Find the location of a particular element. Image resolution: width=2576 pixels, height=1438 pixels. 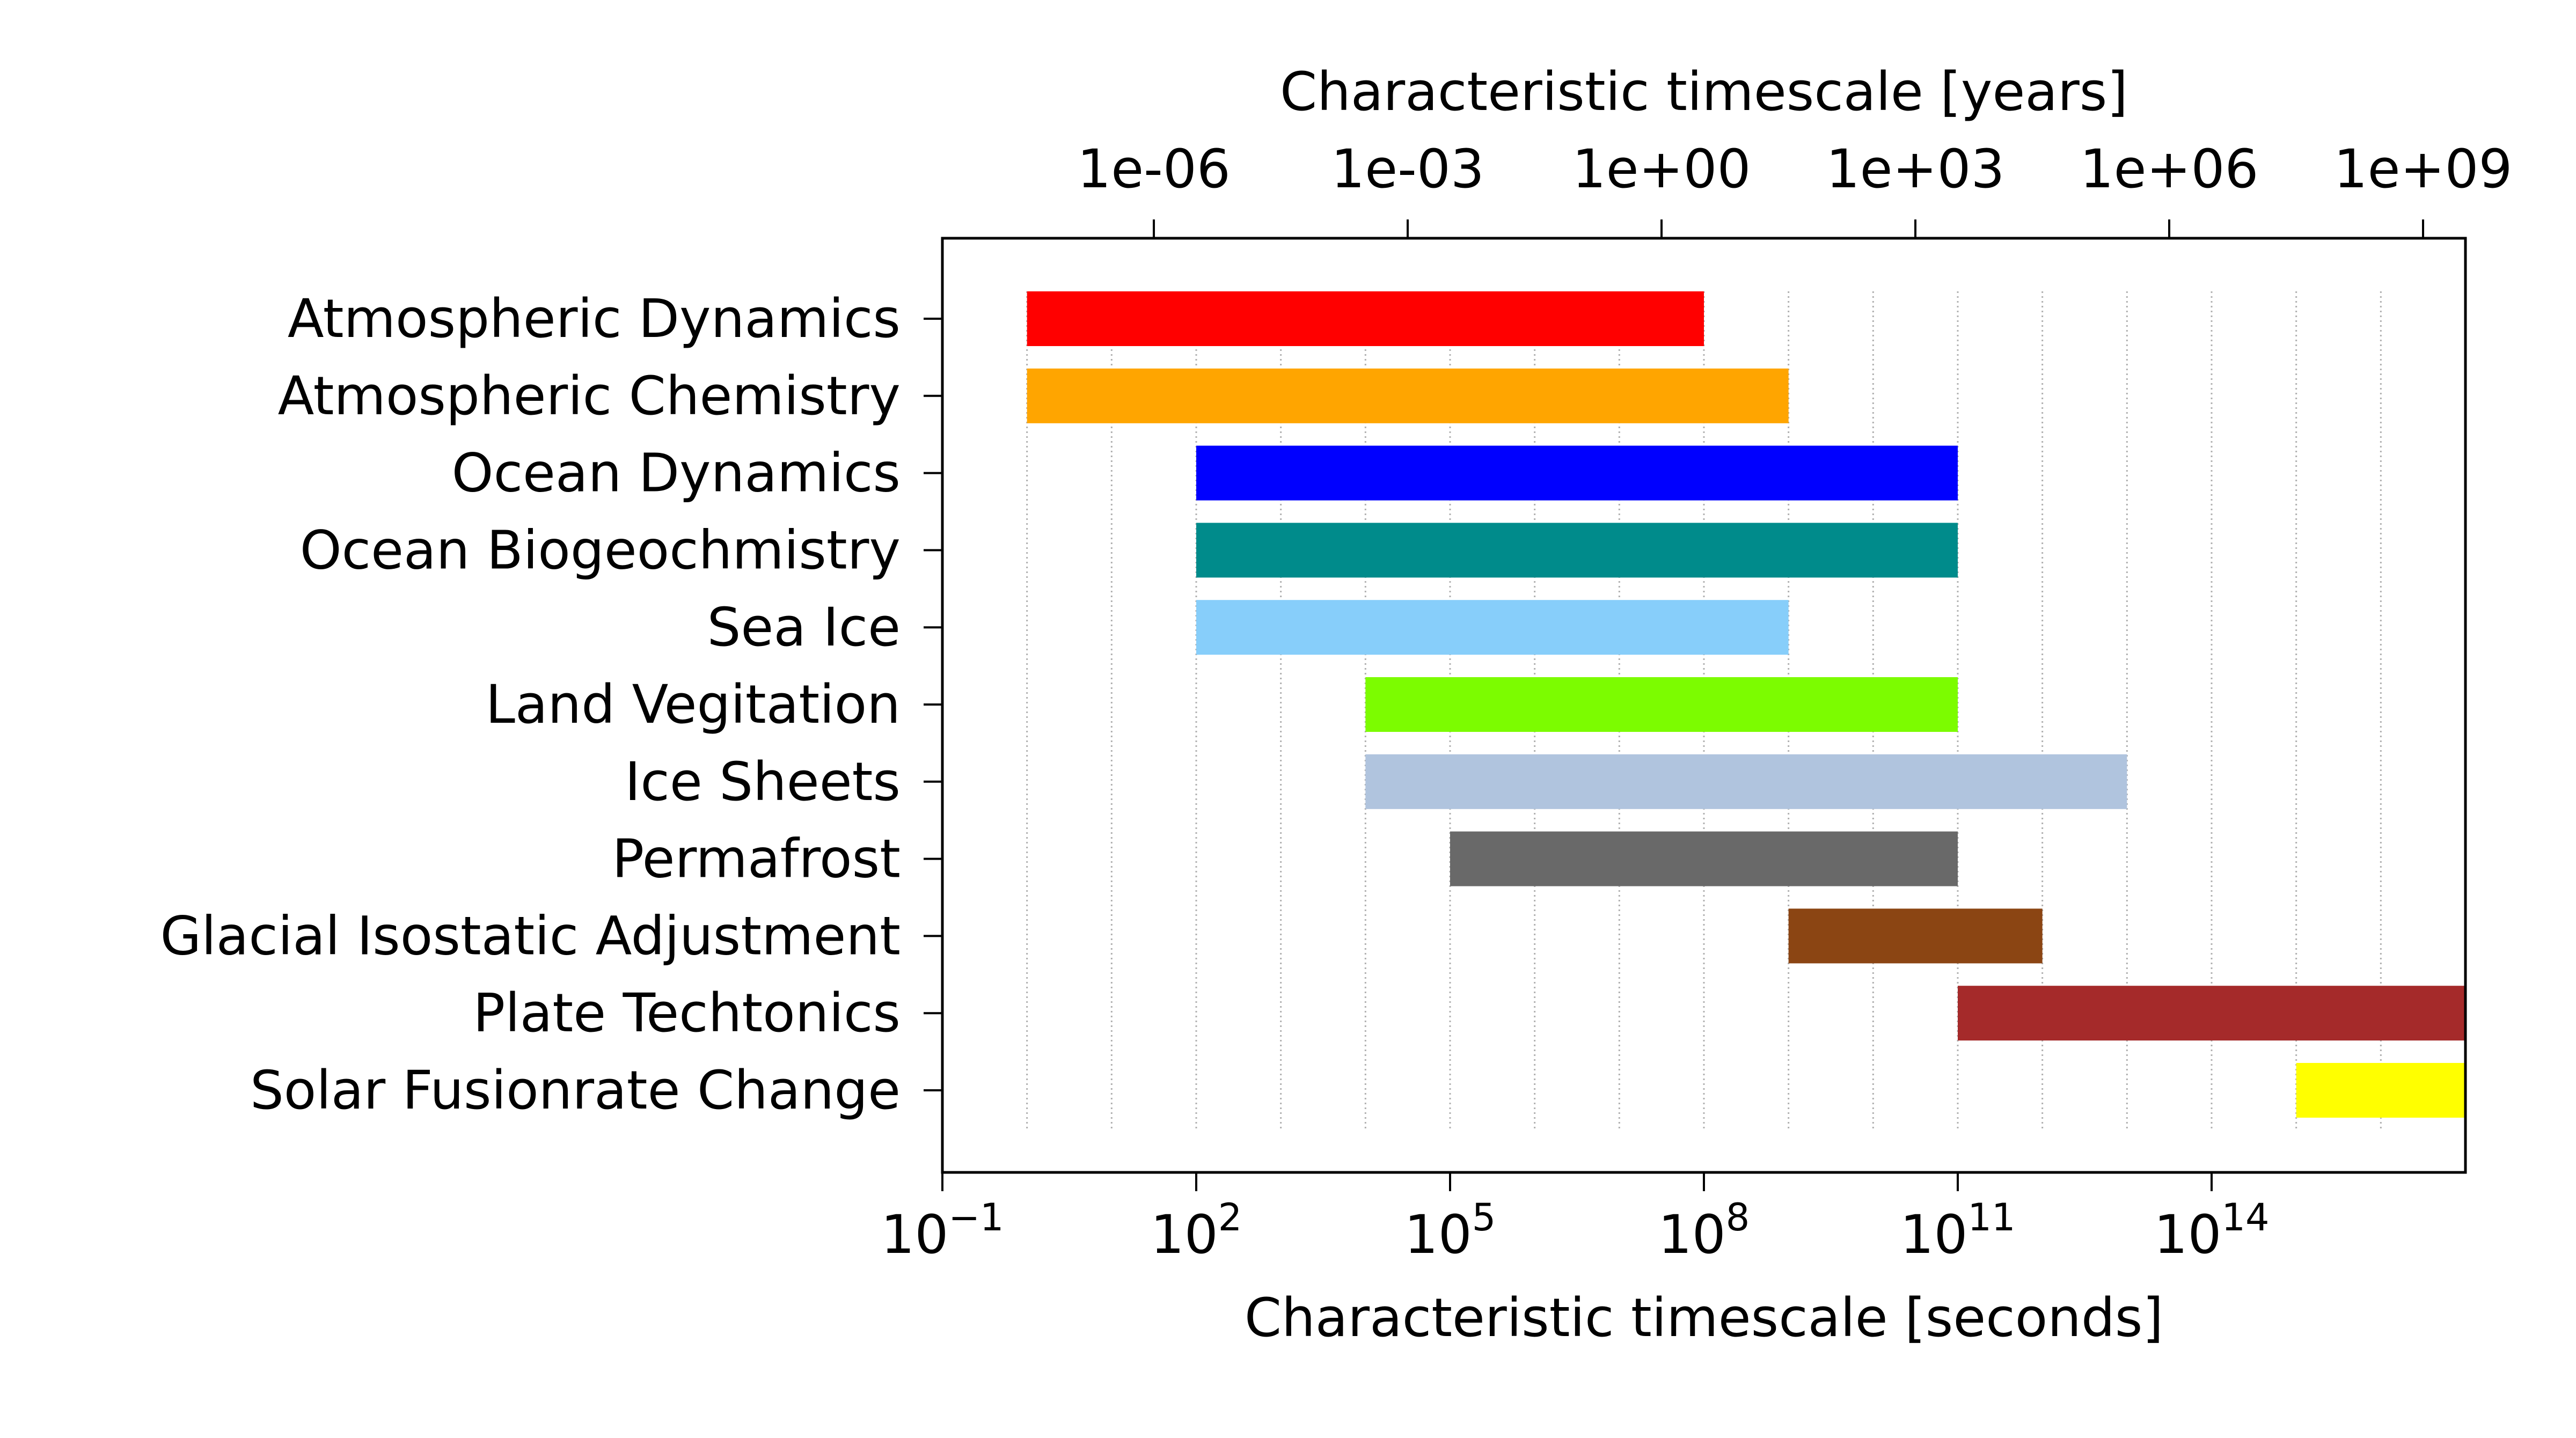

top-tick-label: 1e+03 is located at coordinates (1915, 169).